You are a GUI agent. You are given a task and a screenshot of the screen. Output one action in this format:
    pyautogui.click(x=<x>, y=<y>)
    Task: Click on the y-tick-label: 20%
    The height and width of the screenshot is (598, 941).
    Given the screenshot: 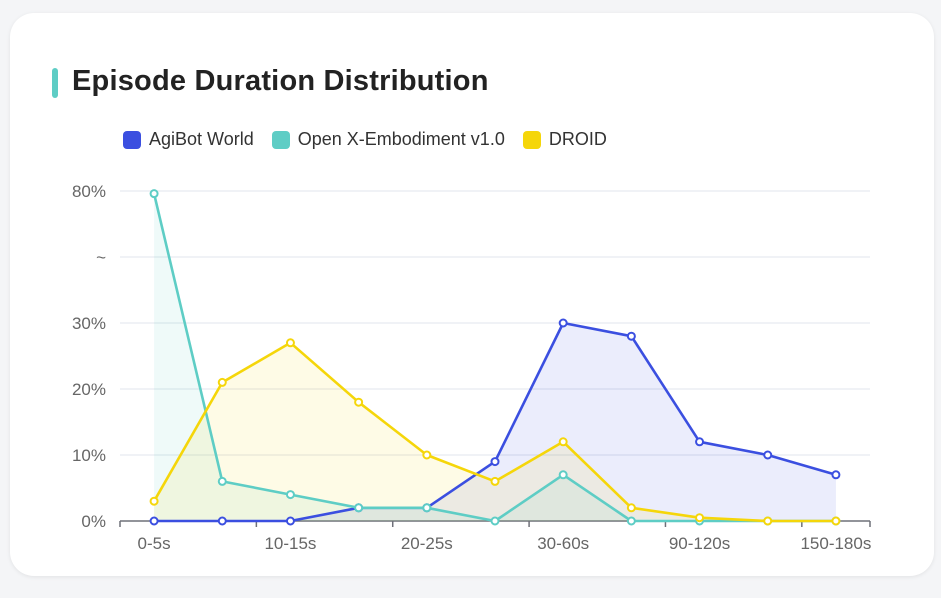 What is the action you would take?
    pyautogui.click(x=89, y=389)
    